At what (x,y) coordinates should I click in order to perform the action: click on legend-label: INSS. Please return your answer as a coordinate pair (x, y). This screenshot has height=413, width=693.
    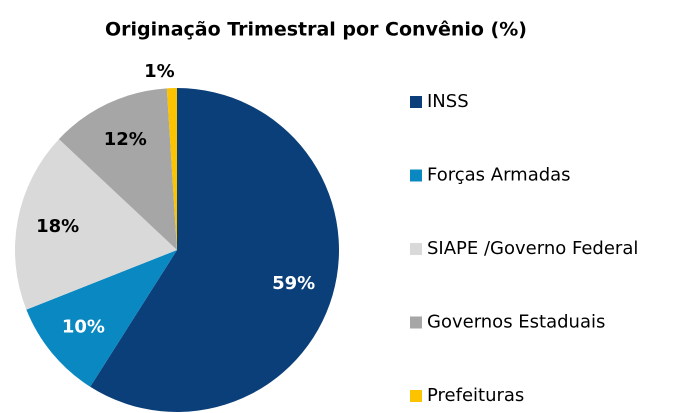
    Looking at the image, I should click on (448, 101).